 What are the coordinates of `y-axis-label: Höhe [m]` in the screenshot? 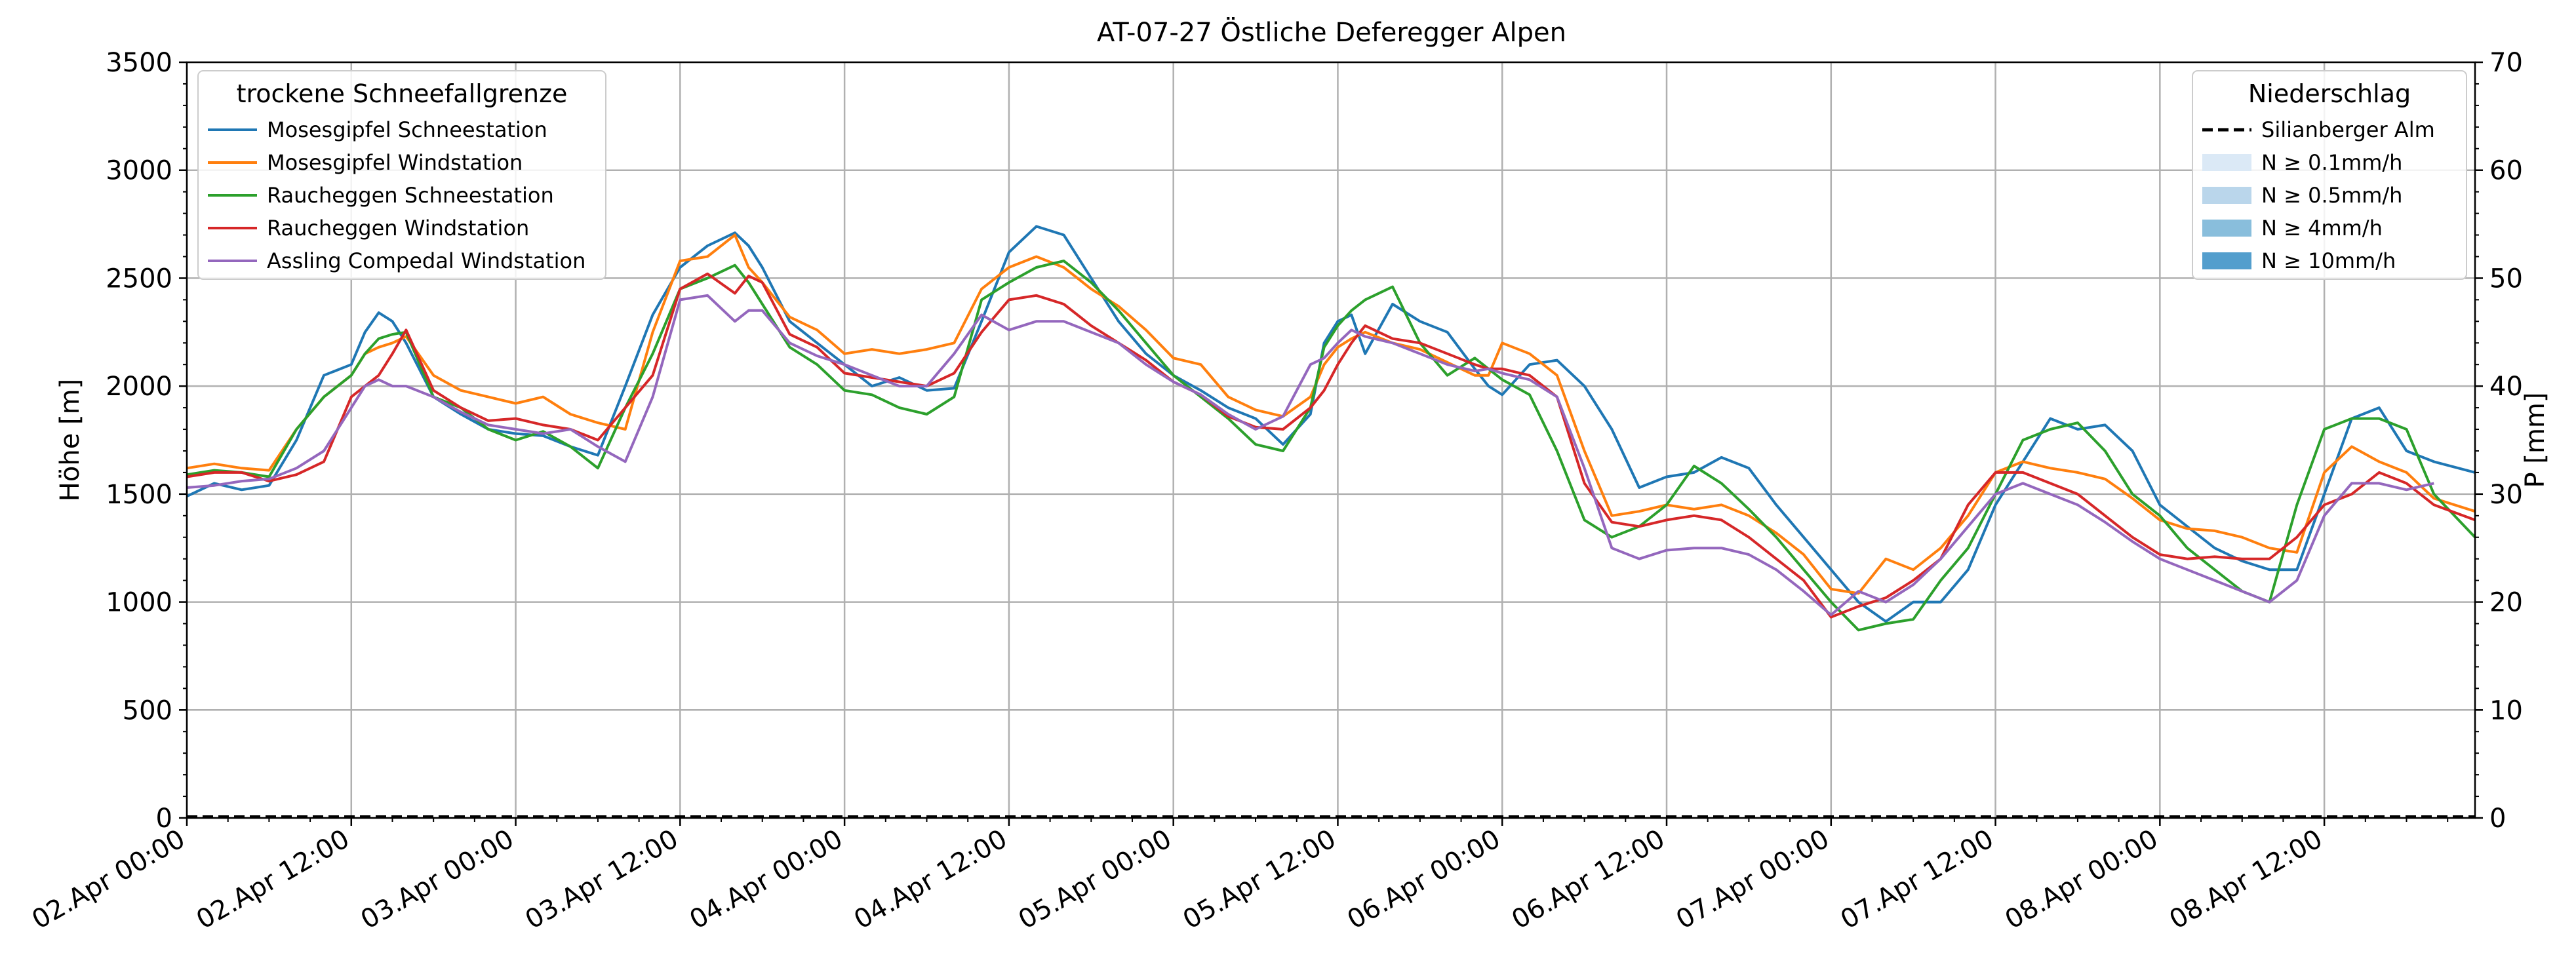 It's located at (70, 440).